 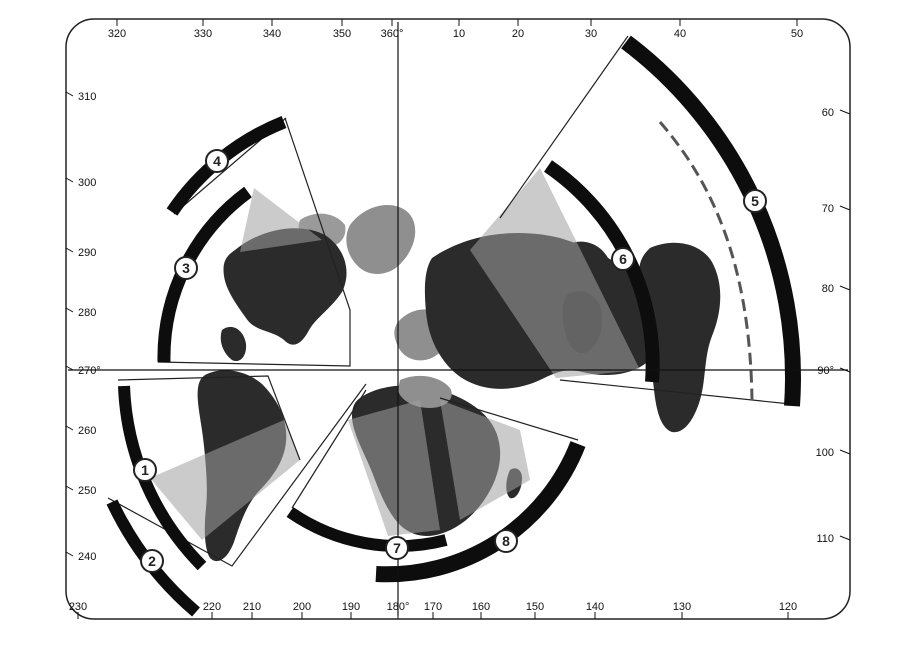 What do you see at coordinates (285, 286) in the screenshot?
I see `north-america-landmass` at bounding box center [285, 286].